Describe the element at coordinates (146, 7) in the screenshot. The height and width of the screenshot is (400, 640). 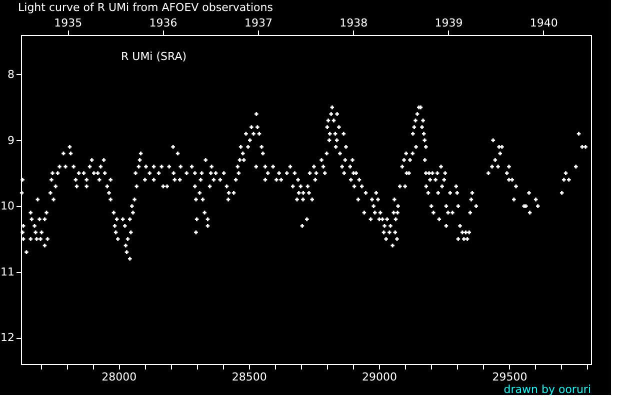
I see `chart-title: Light curve of R UMi from AFOEV observations` at that location.